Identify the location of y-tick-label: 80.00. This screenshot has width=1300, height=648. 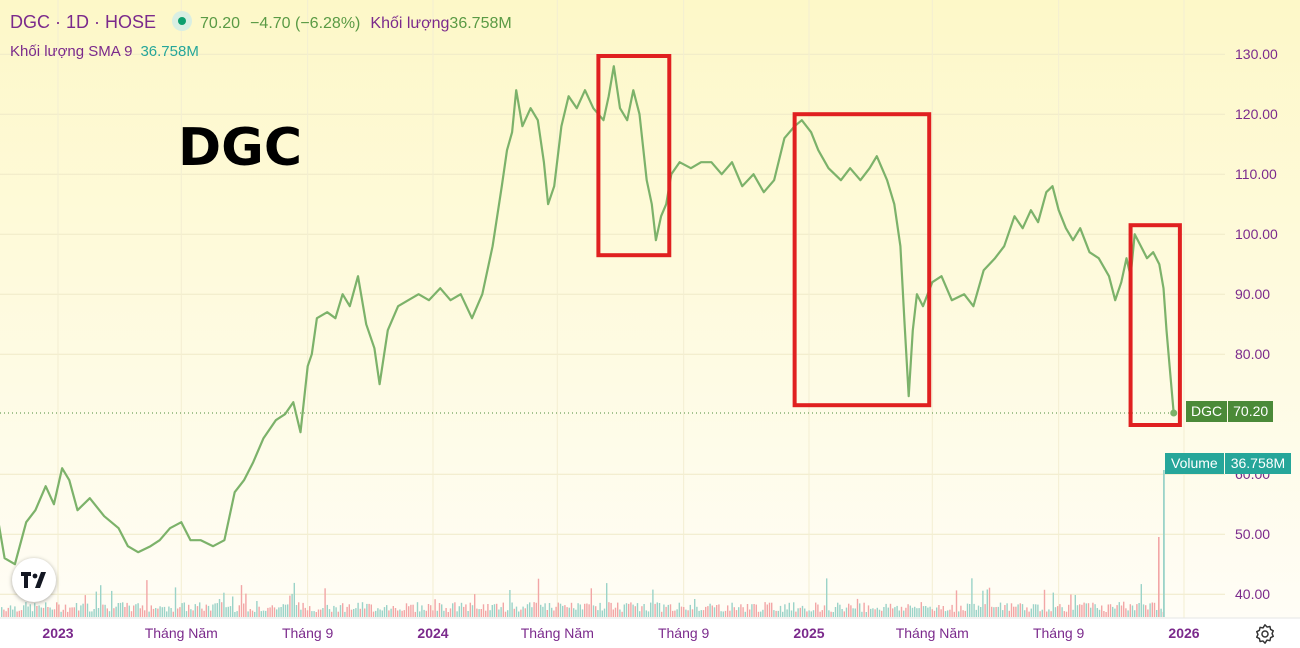
(1252, 354).